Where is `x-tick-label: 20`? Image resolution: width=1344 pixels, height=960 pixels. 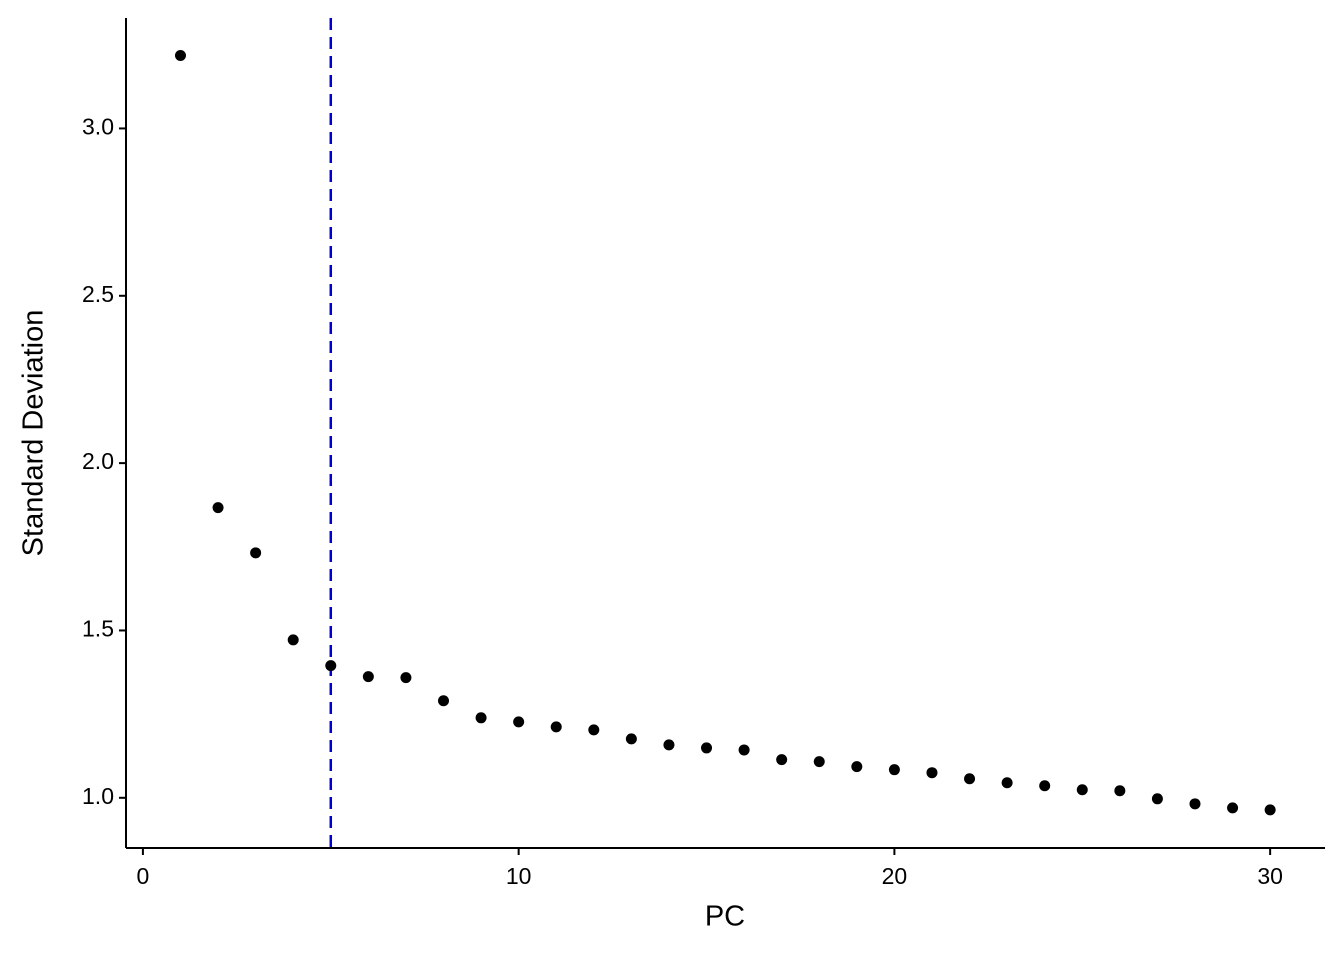 x-tick-label: 20 is located at coordinates (895, 876).